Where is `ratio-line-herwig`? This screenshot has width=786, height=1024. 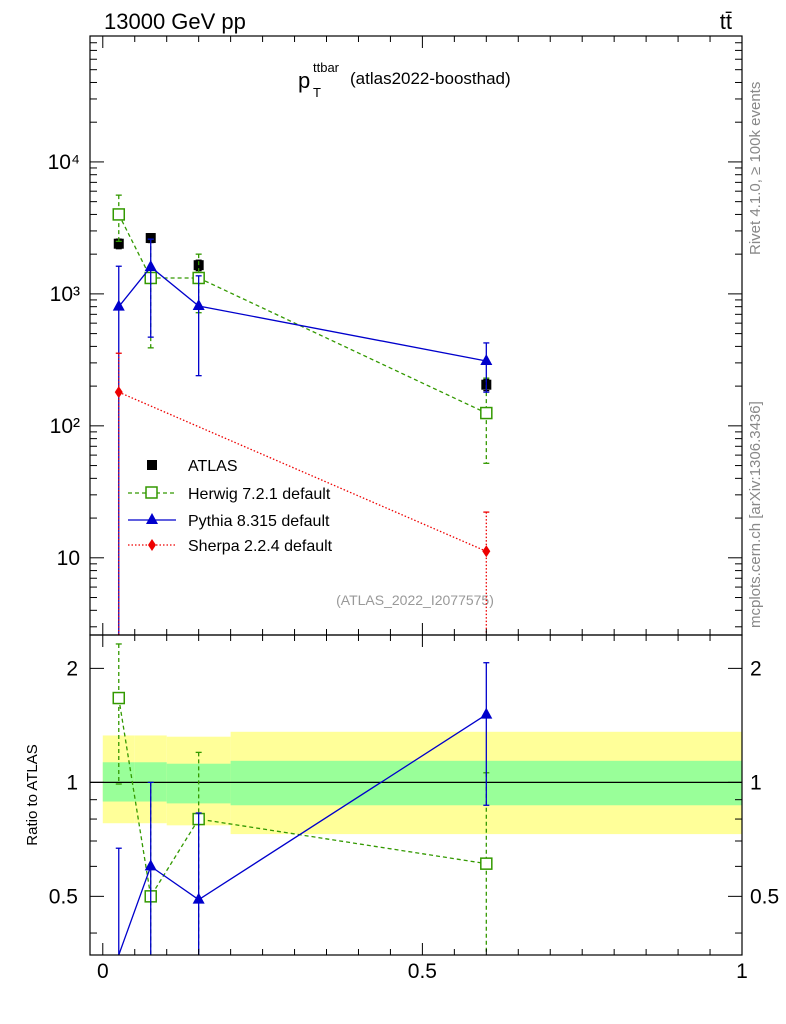
ratio-line-herwig is located at coordinates (302, 798).